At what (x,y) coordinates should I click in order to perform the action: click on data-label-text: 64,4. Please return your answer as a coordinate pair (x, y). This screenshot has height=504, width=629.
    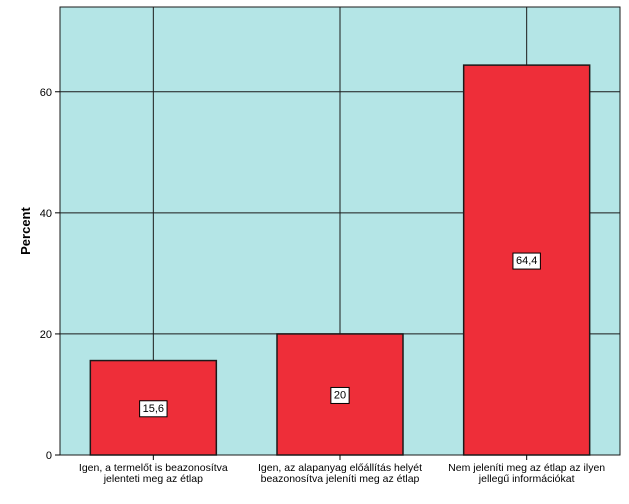
    Looking at the image, I should click on (526, 261).